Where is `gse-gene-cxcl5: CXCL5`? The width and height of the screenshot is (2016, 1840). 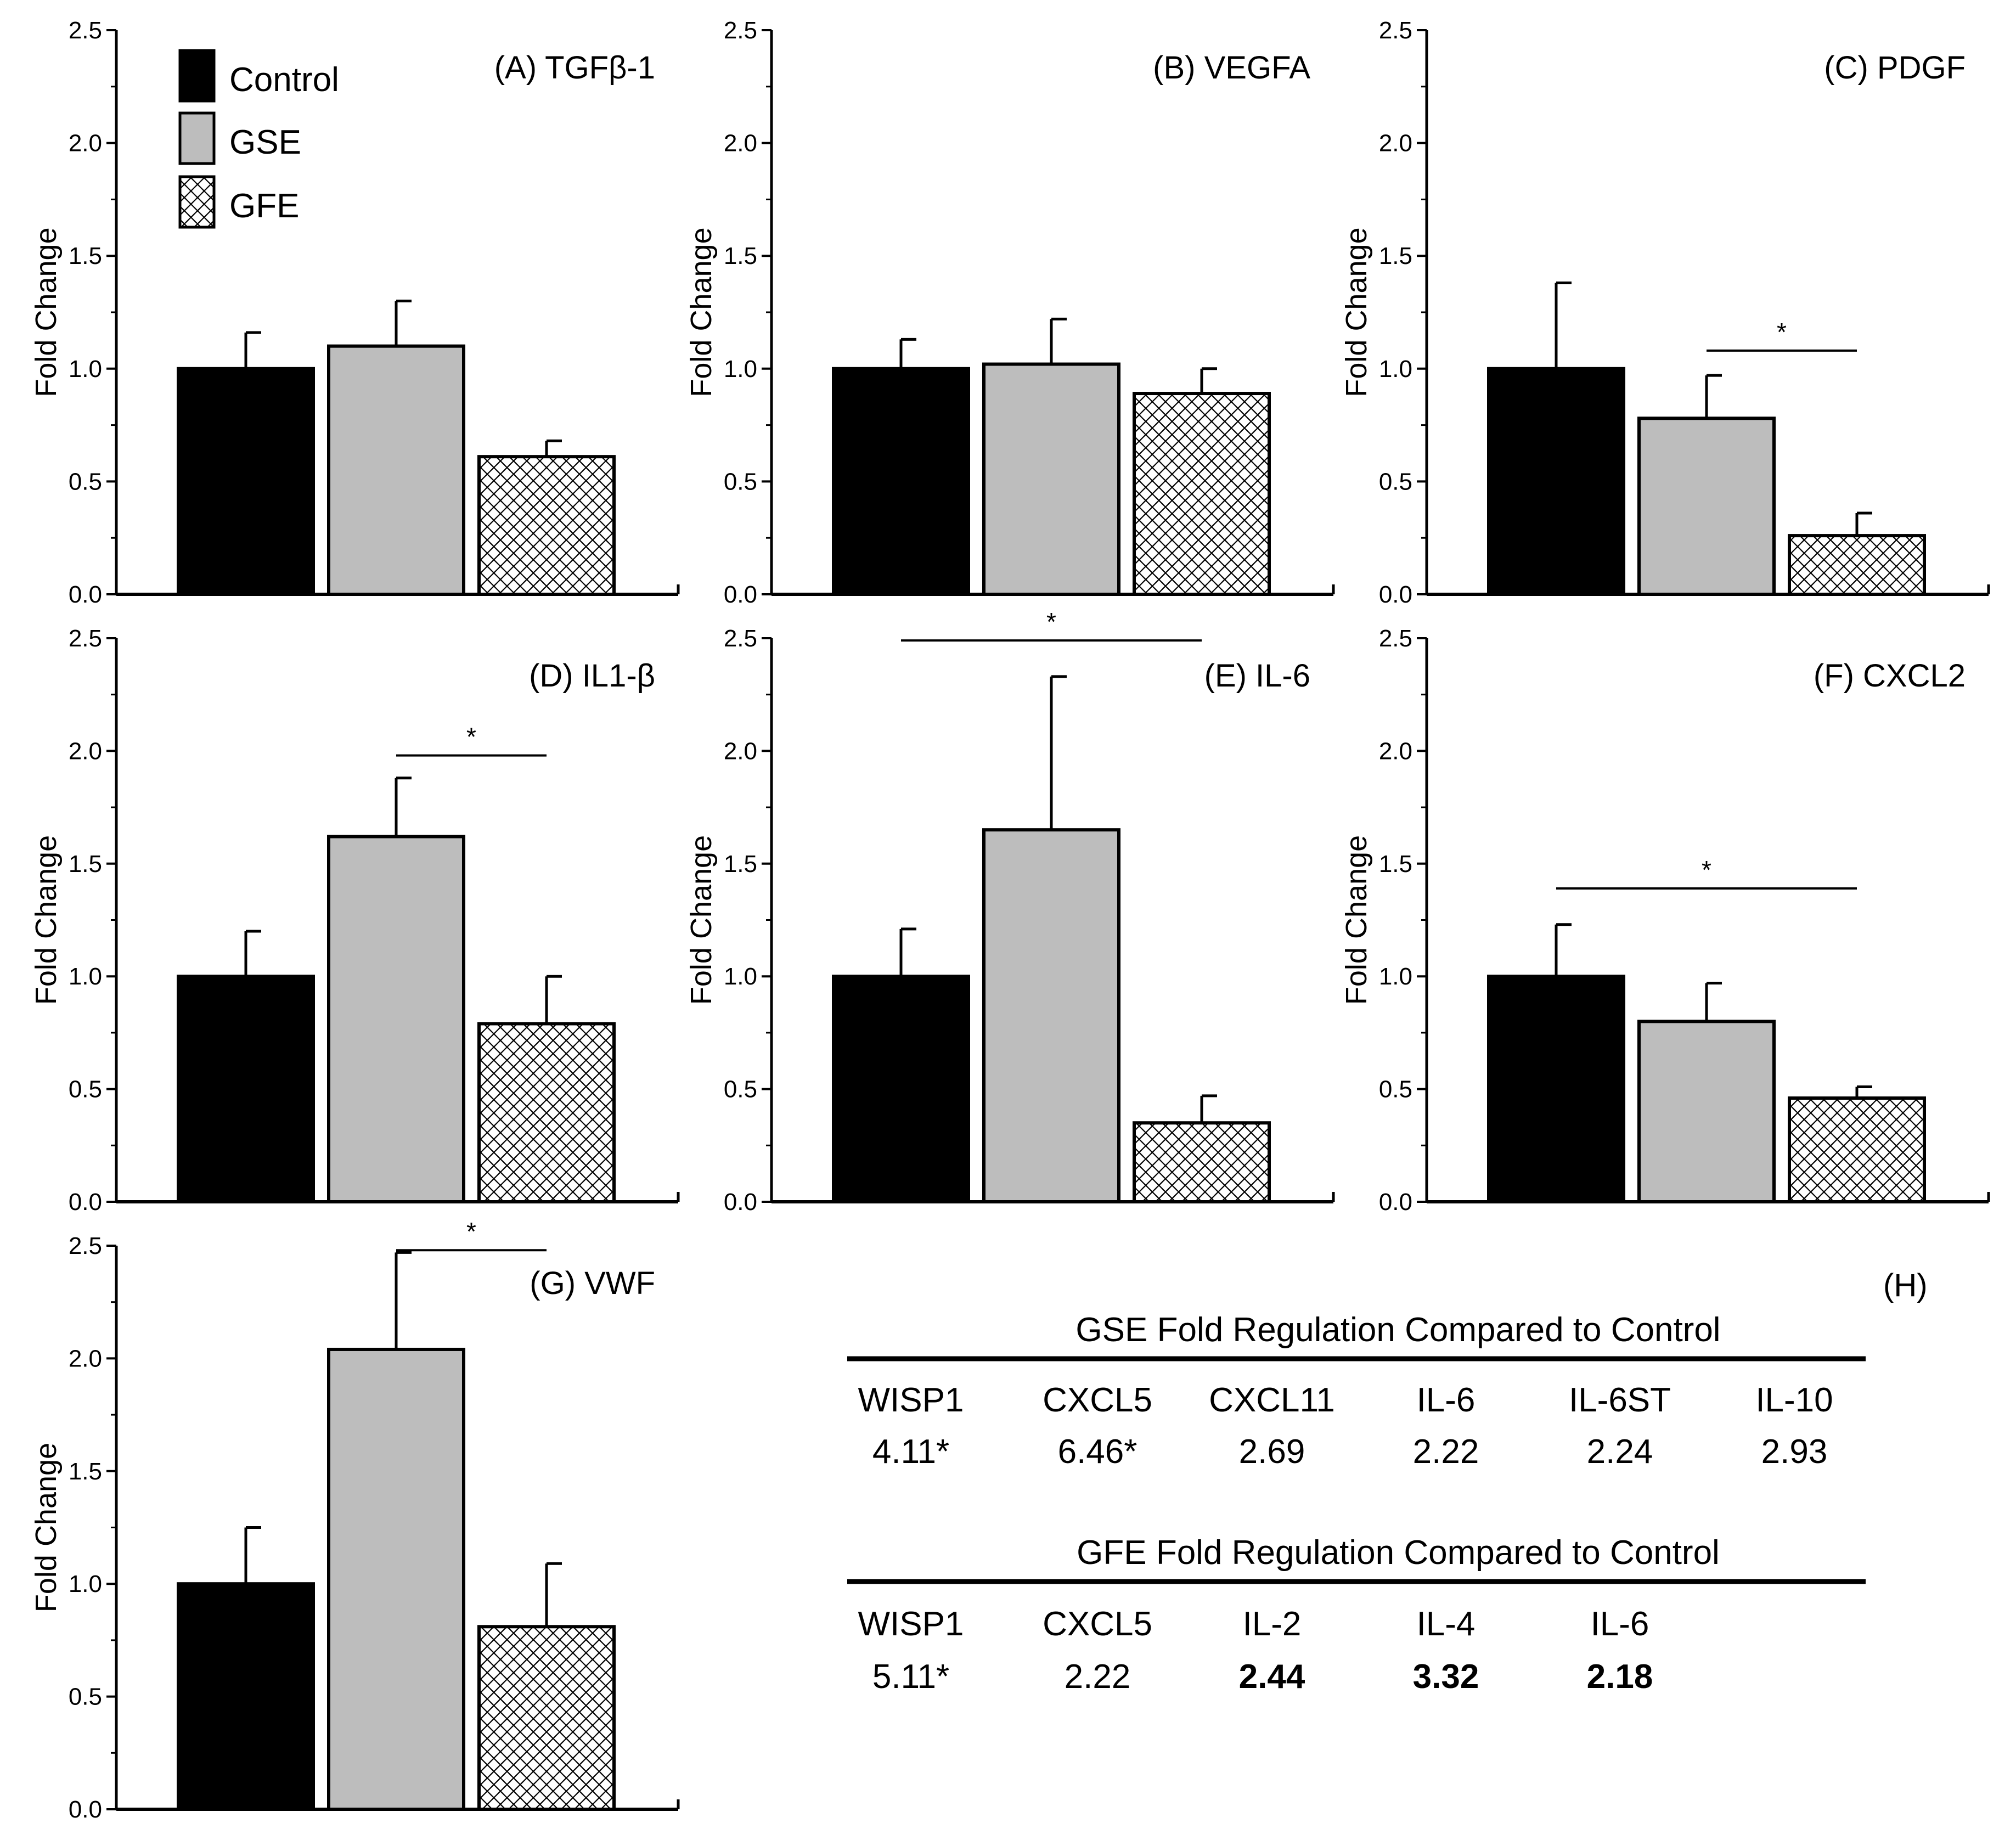
gse-gene-cxcl5: CXCL5 is located at coordinates (1097, 1400).